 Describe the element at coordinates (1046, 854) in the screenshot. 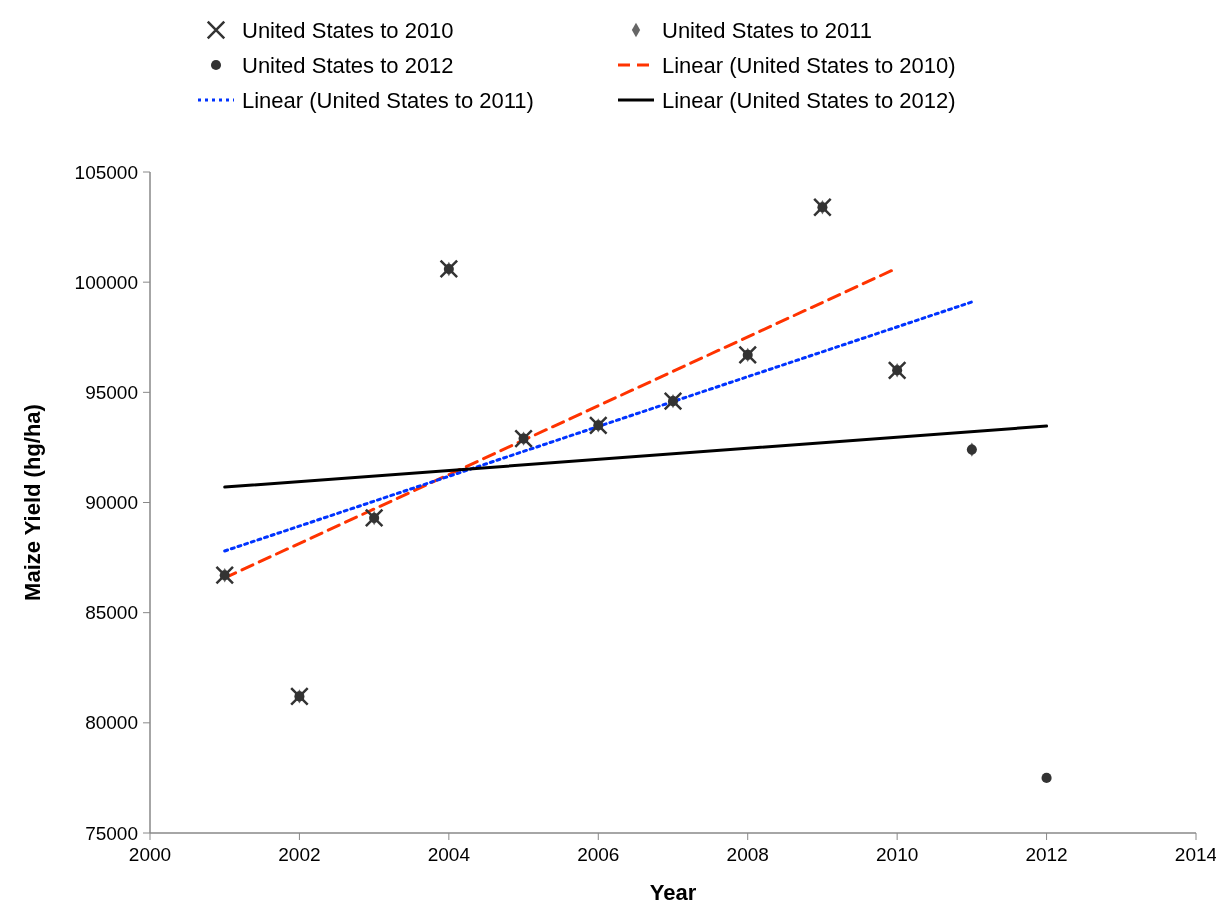

I see `x-tick-label: 2012` at that location.